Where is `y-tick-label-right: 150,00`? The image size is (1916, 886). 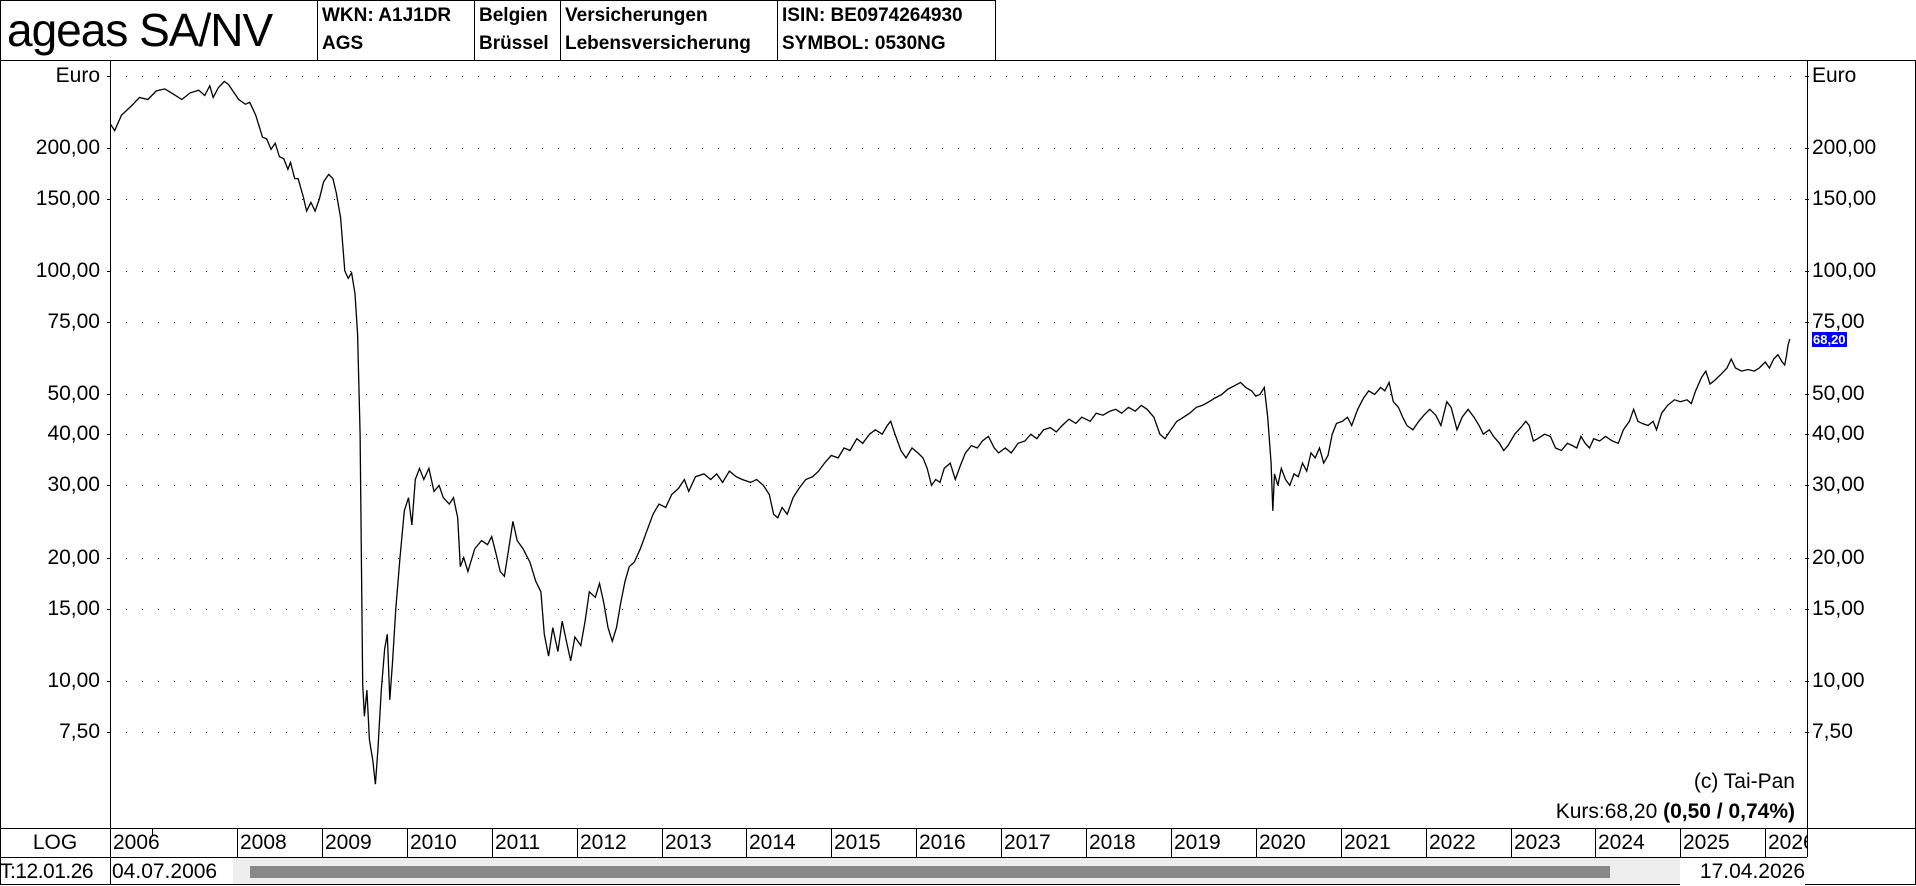 y-tick-label-right: 150,00 is located at coordinates (1844, 198).